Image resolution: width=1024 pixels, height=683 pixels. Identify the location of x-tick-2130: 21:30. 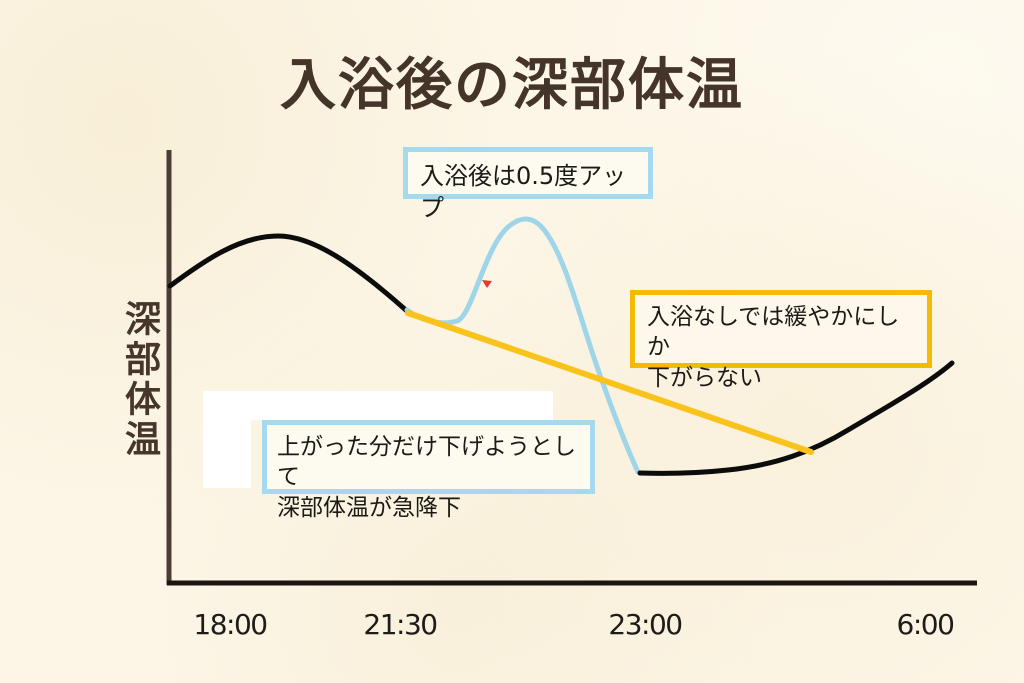
(400, 624).